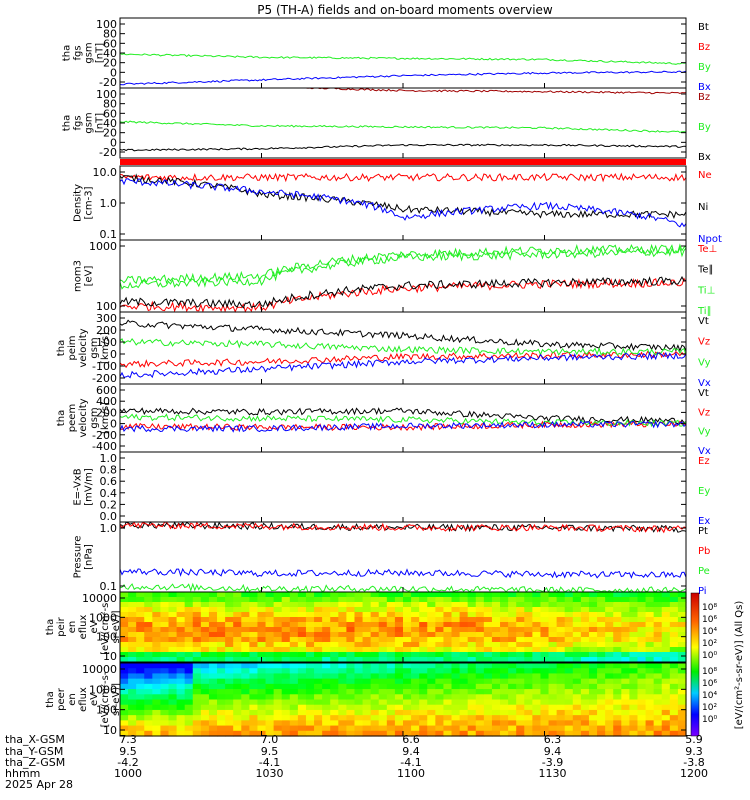 The height and width of the screenshot is (800, 750). I want to click on legend-Pb: Pb, so click(704, 551).